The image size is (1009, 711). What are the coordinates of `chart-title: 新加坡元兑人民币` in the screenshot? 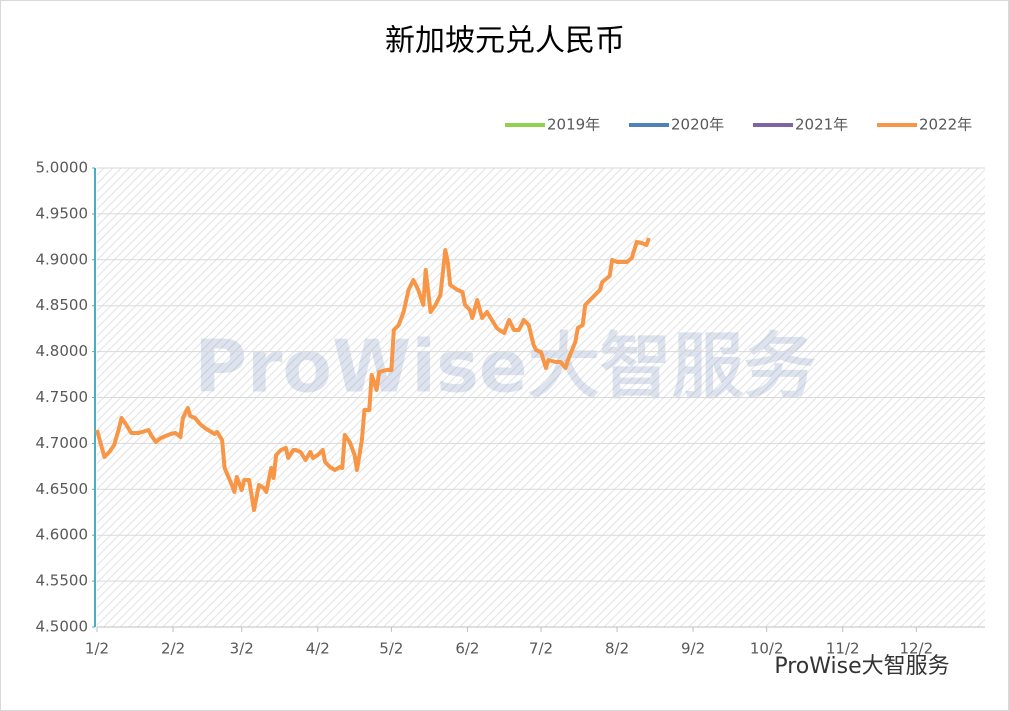 It's located at (505, 41).